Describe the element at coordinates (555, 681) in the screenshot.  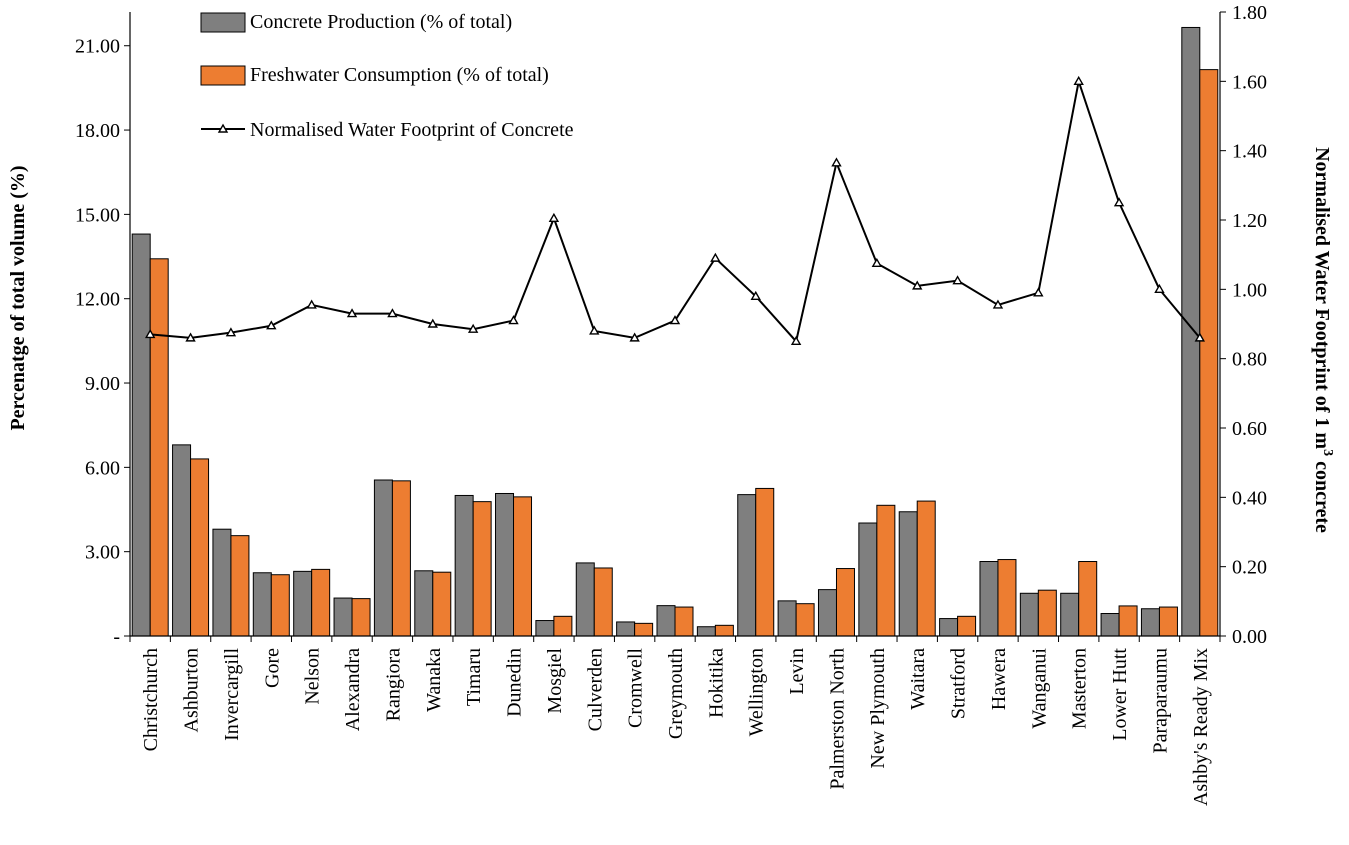
I see `category-label: Mosgiel` at that location.